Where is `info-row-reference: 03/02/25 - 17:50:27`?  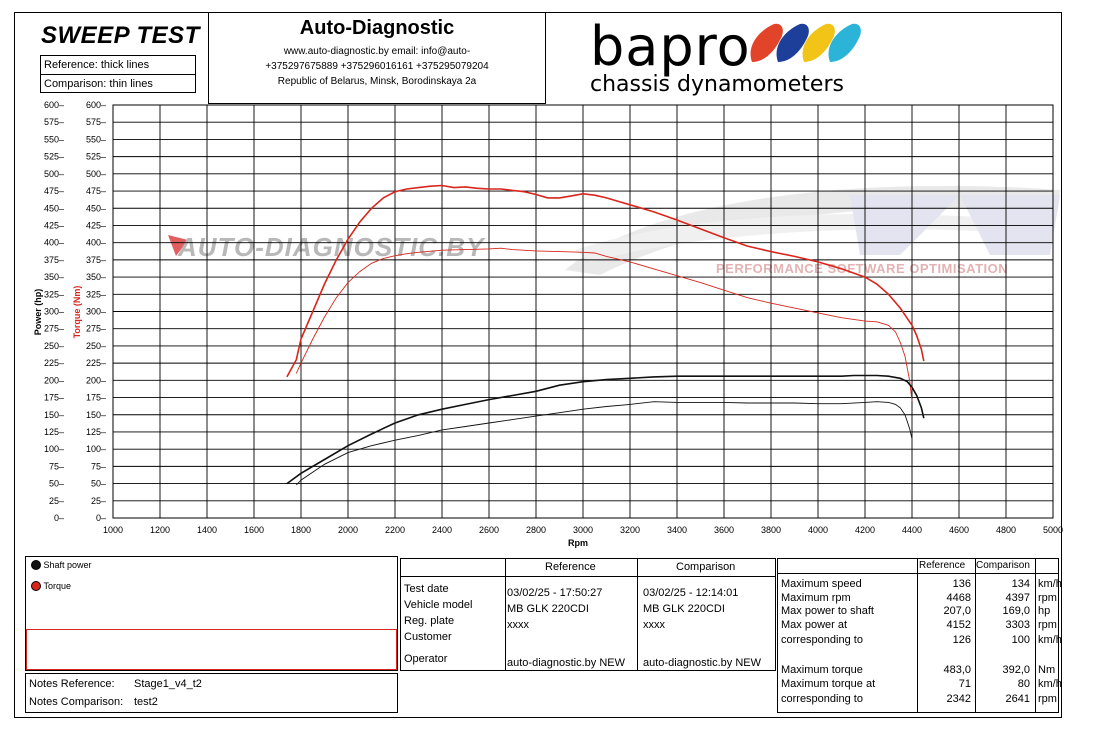
info-row-reference: 03/02/25 - 17:50:27 is located at coordinates (555, 593).